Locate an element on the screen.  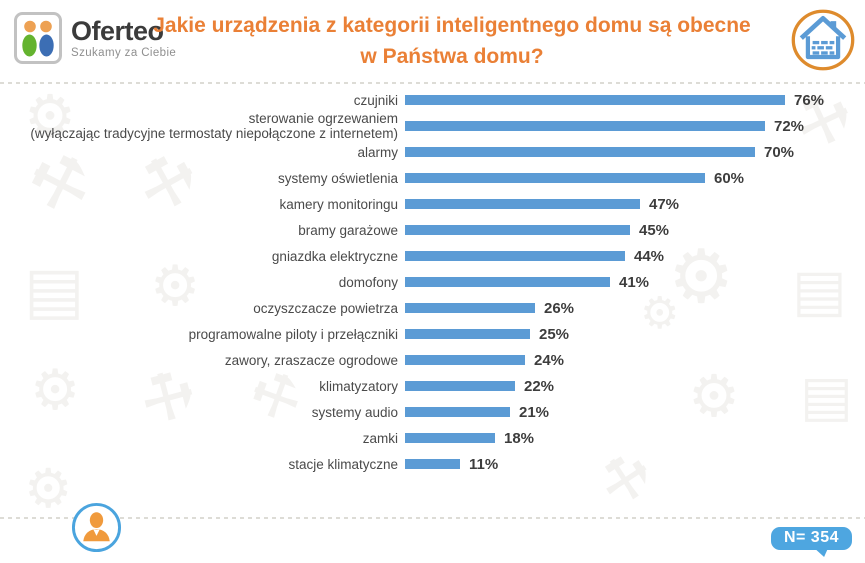
smart-home-house-icon is located at coordinates (823, 40).